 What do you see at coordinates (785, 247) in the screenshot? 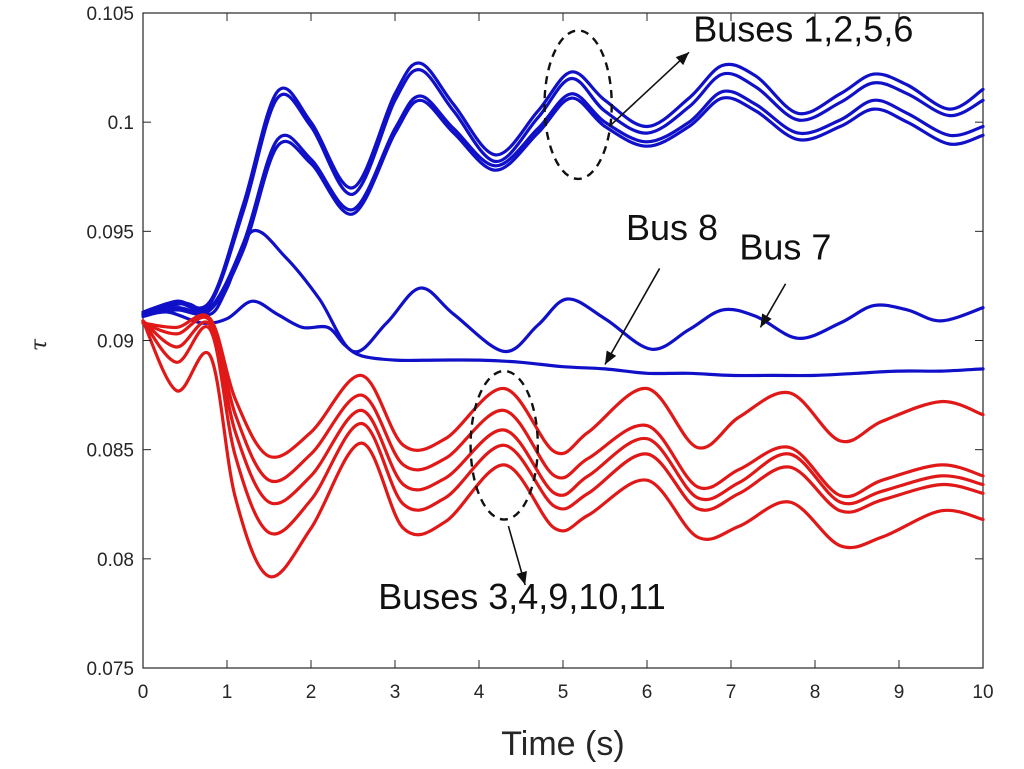
I see `annotation-label: Bus 7` at bounding box center [785, 247].